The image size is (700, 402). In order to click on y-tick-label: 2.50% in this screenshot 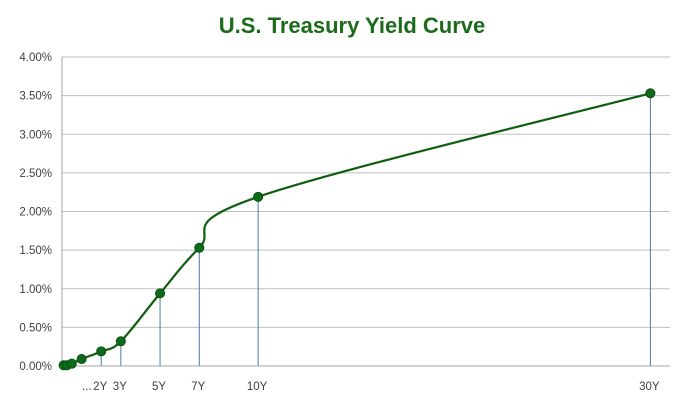, I will do `click(35, 174)`.